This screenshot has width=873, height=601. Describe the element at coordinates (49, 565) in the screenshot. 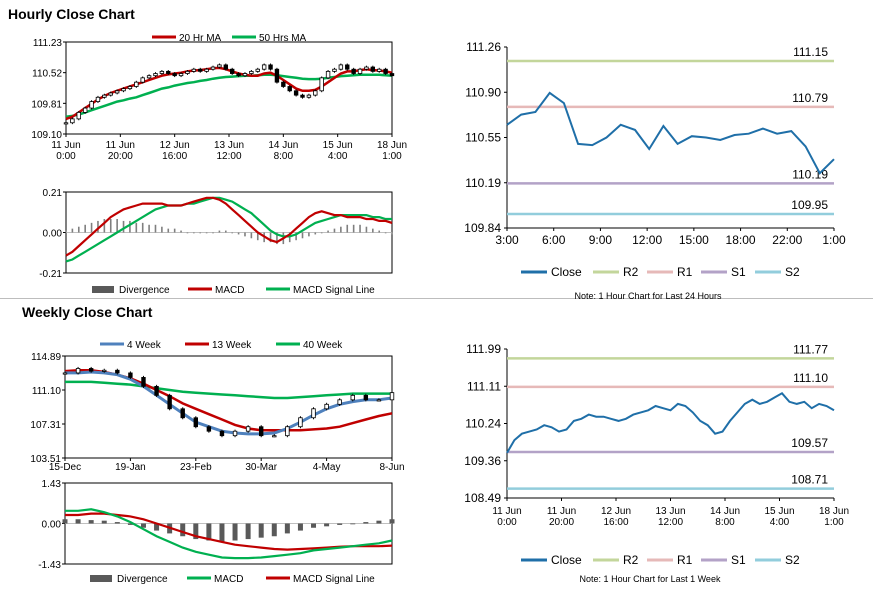

I see `weekly-macd-ytick-label: -1.43` at that location.